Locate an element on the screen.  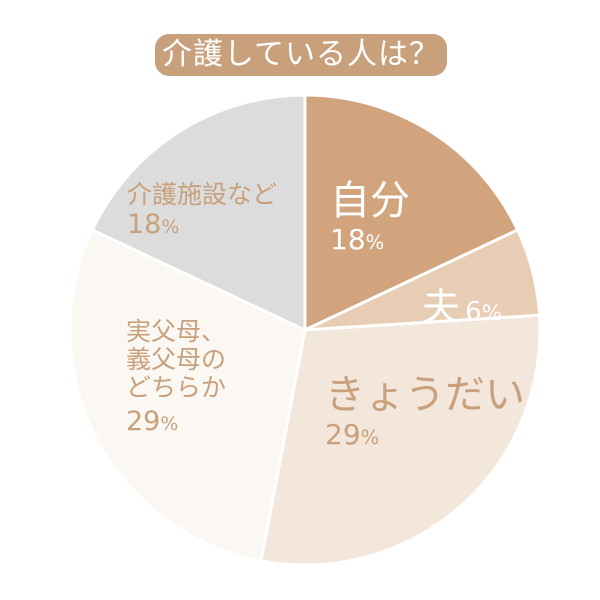
slice-facility is located at coordinates (198, 213).